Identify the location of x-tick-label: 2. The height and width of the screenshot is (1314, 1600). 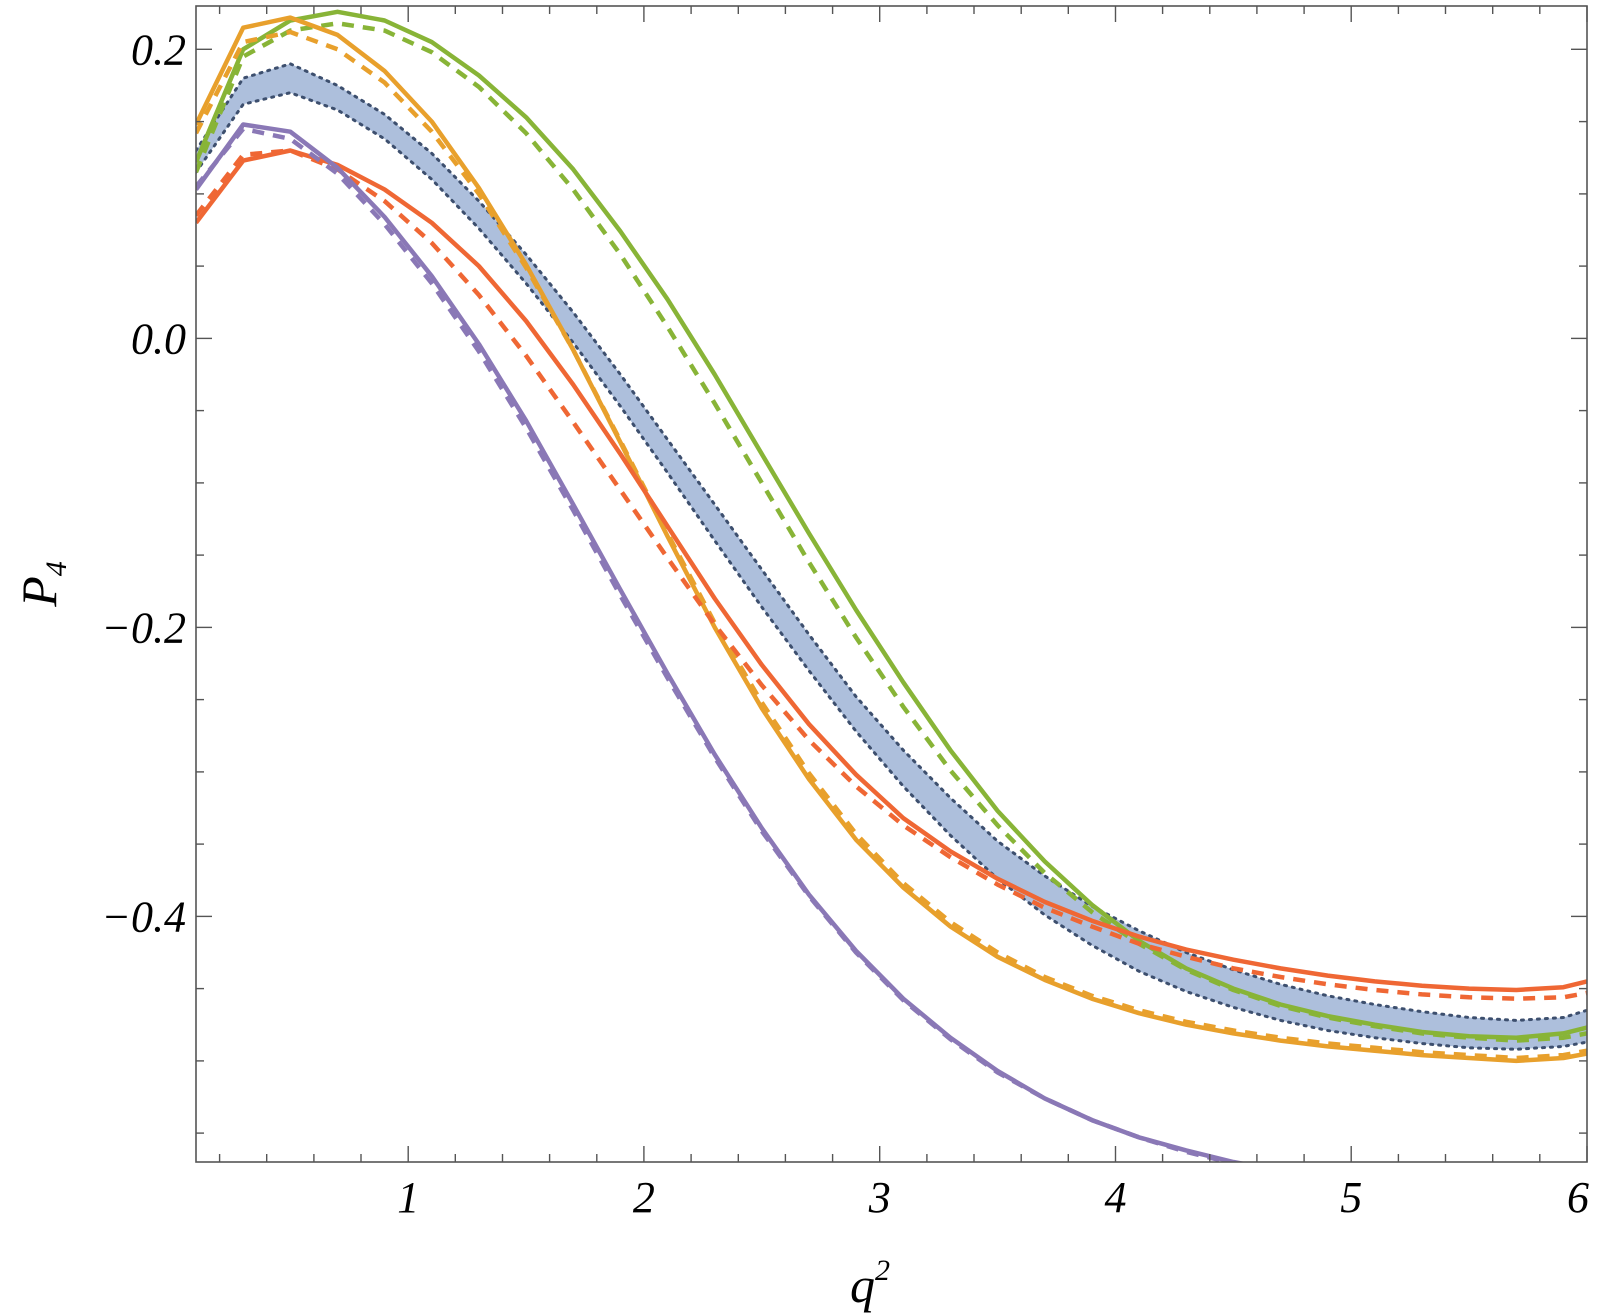
(644, 1197).